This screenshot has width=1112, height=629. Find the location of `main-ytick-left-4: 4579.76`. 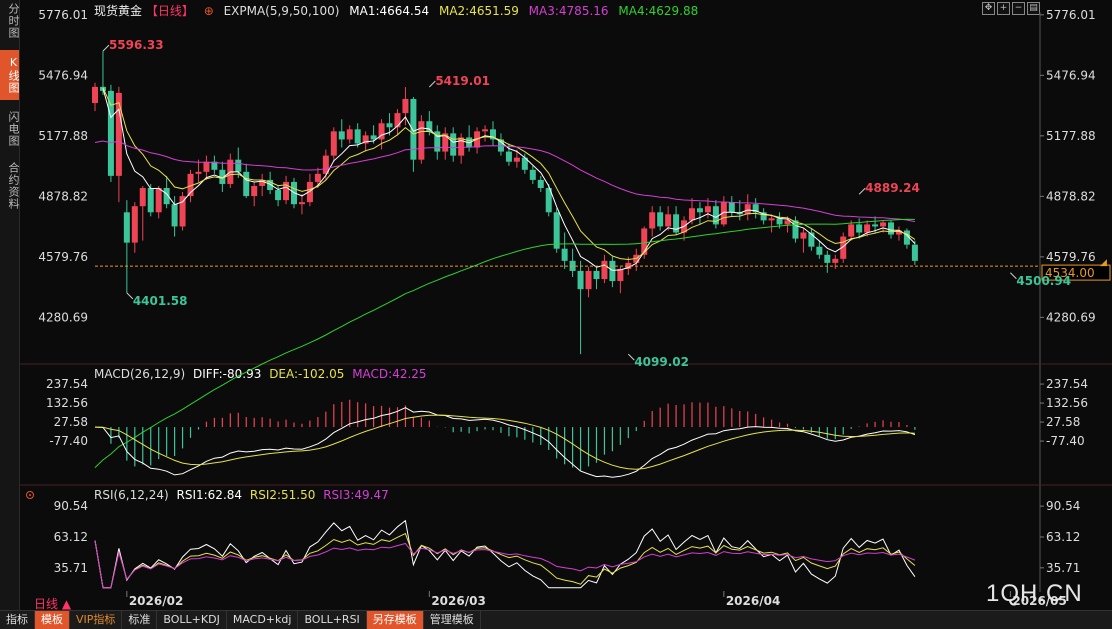

main-ytick-left-4: 4579.76 is located at coordinates (63, 257).